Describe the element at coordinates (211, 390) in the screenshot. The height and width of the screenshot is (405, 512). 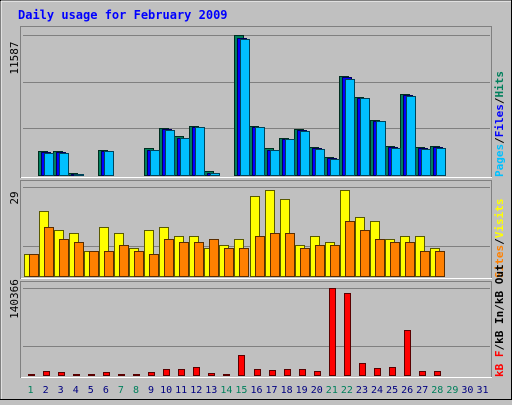
I see `x-tick-label-day-13: 13` at that location.